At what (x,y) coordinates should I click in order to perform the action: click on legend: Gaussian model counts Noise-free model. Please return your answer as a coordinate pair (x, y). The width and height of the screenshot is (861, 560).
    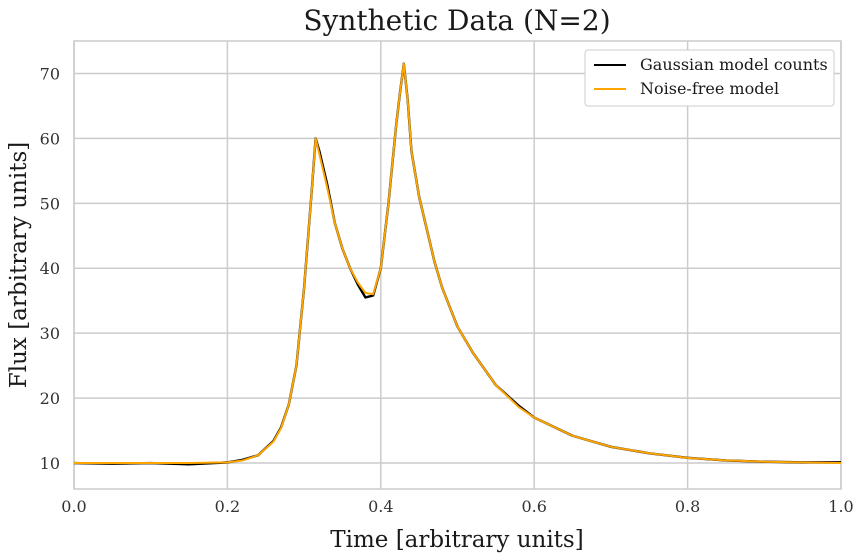
    Looking at the image, I should click on (709, 78).